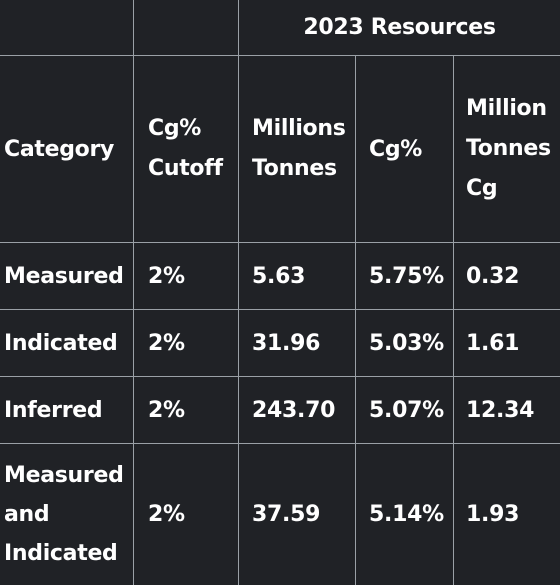 The width and height of the screenshot is (560, 585). Describe the element at coordinates (482, 188) in the screenshot. I see `header-contained-line: Cg` at that location.